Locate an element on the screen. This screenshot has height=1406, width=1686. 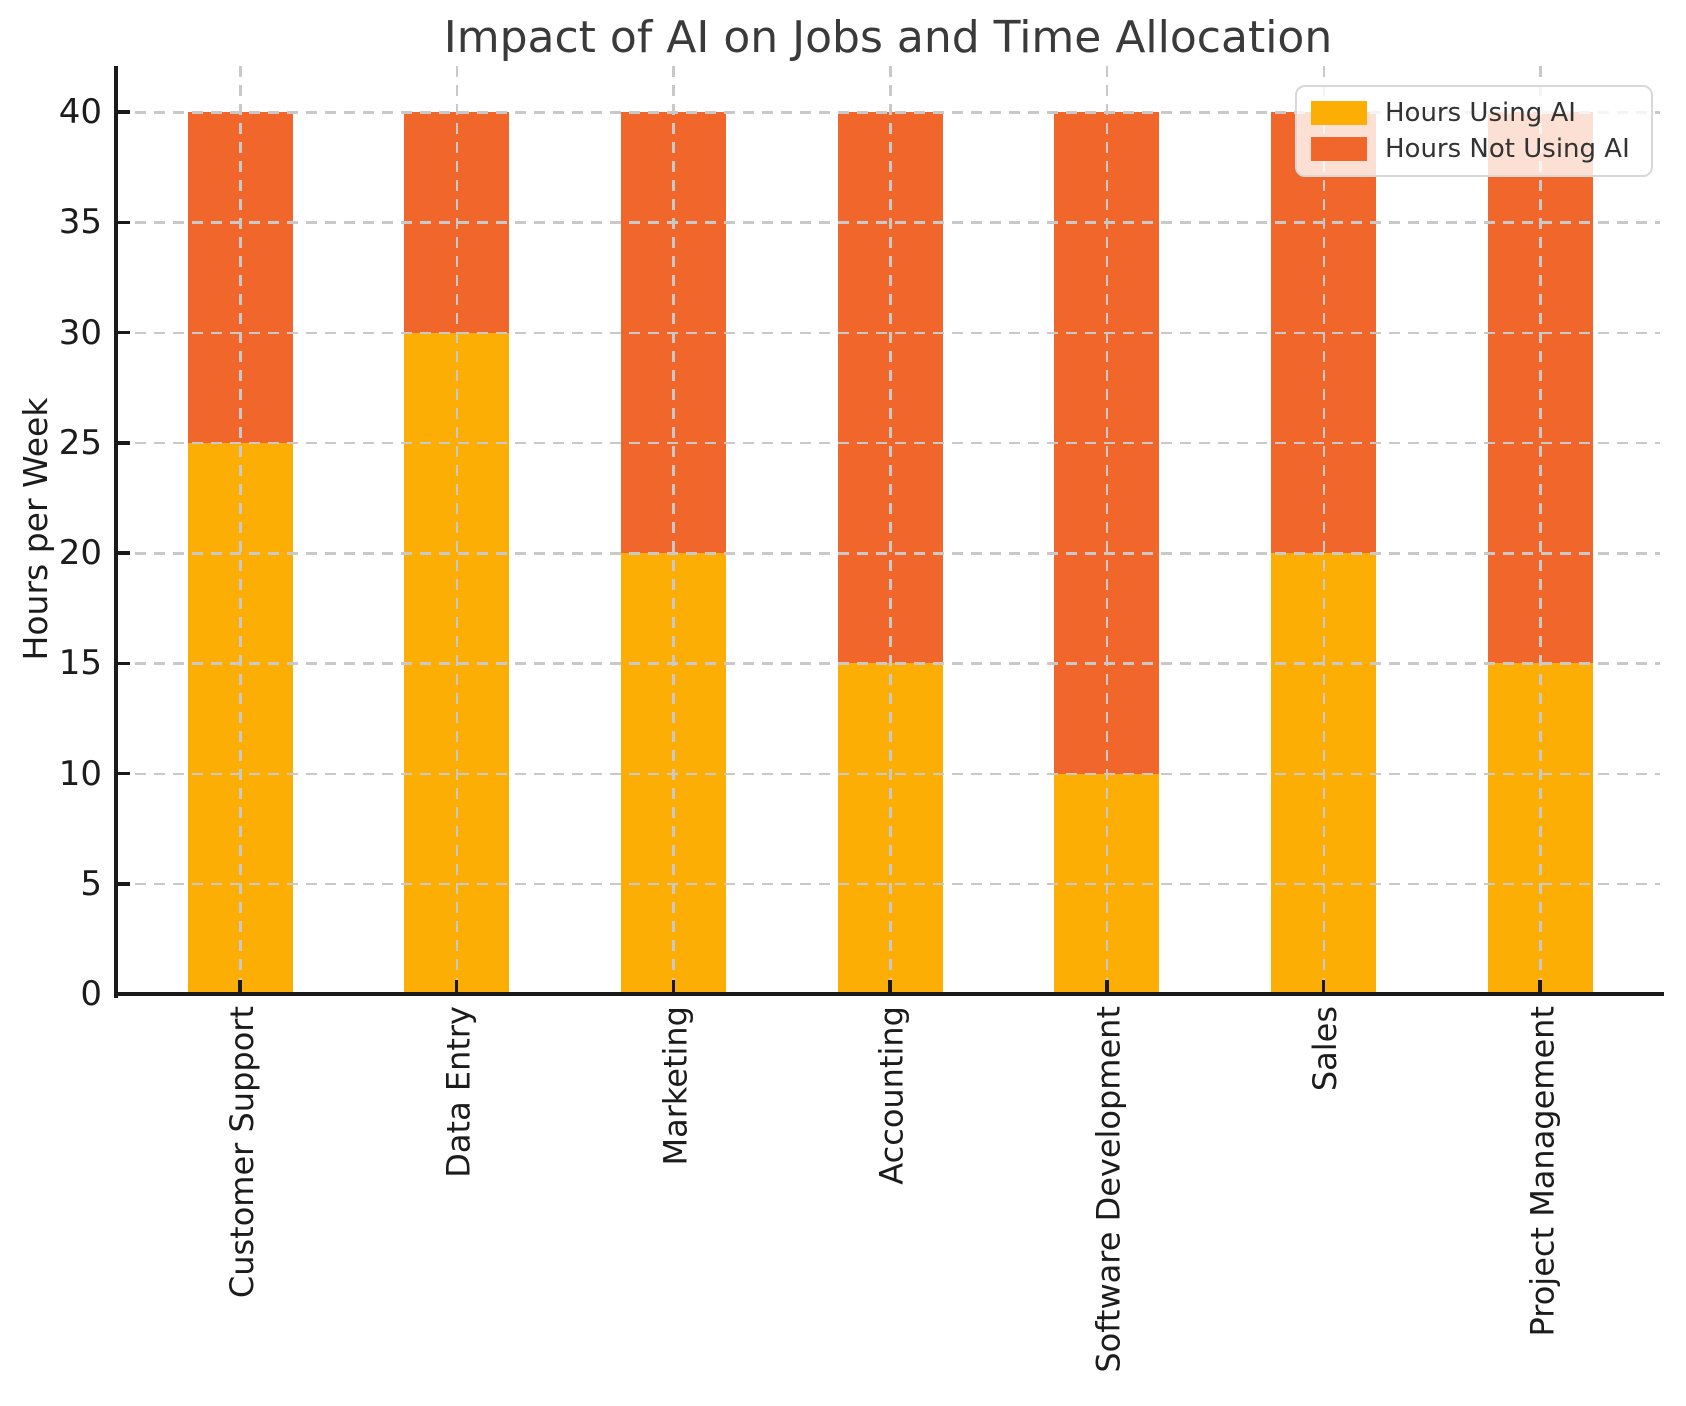
legend-swatch-not-using-ai is located at coordinates (1339, 149).